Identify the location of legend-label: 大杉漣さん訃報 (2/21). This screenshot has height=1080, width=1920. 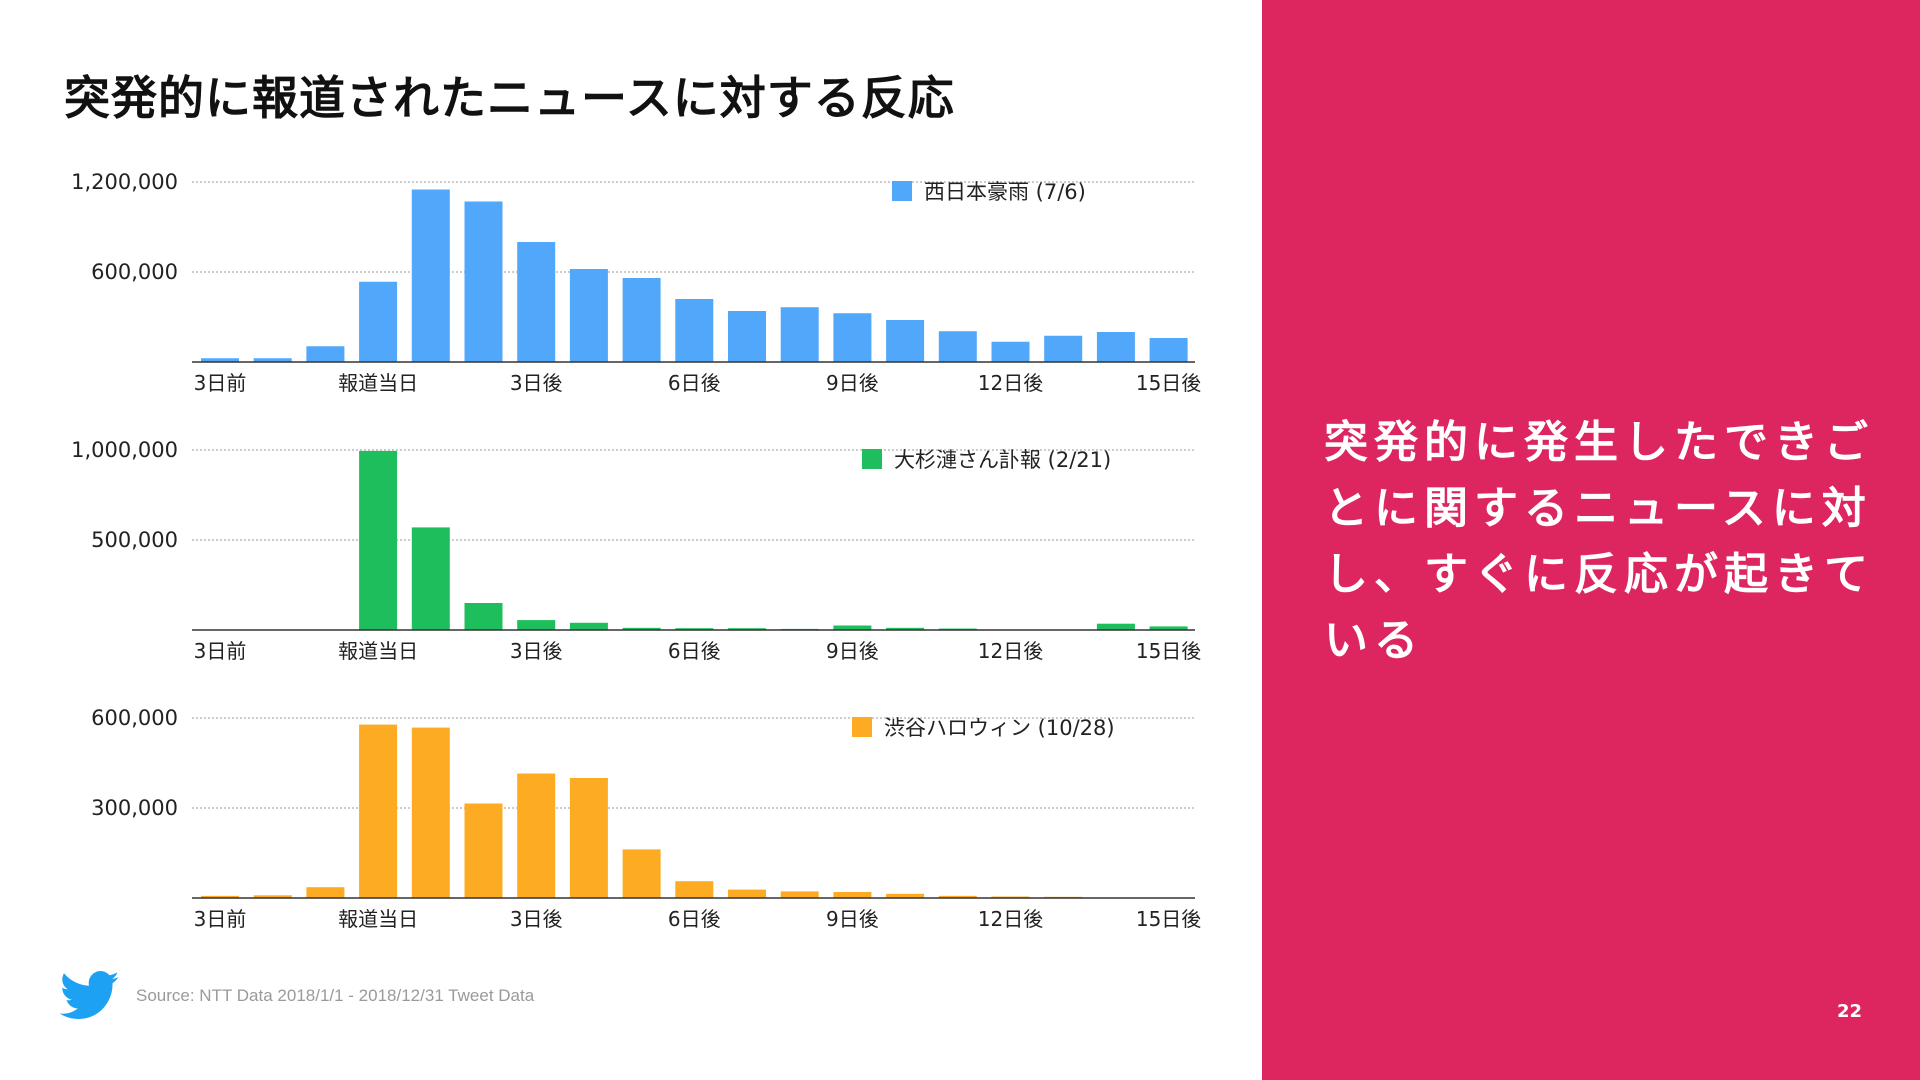
(1002, 460).